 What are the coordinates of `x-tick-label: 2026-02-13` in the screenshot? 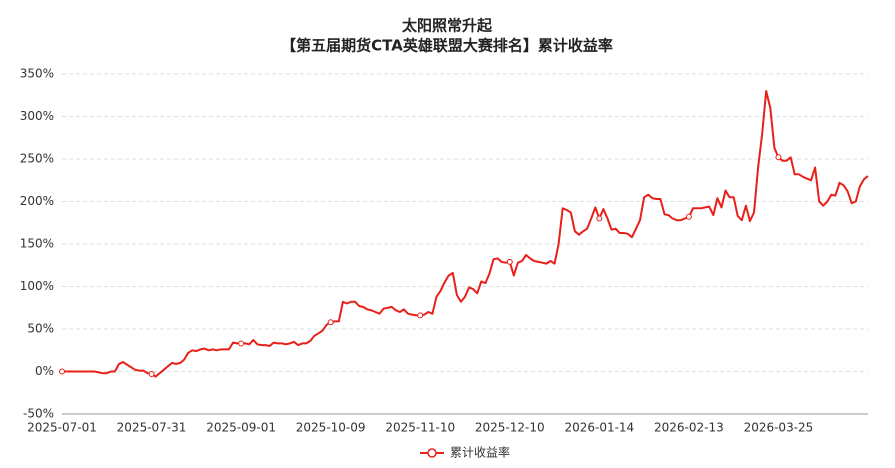 It's located at (689, 428).